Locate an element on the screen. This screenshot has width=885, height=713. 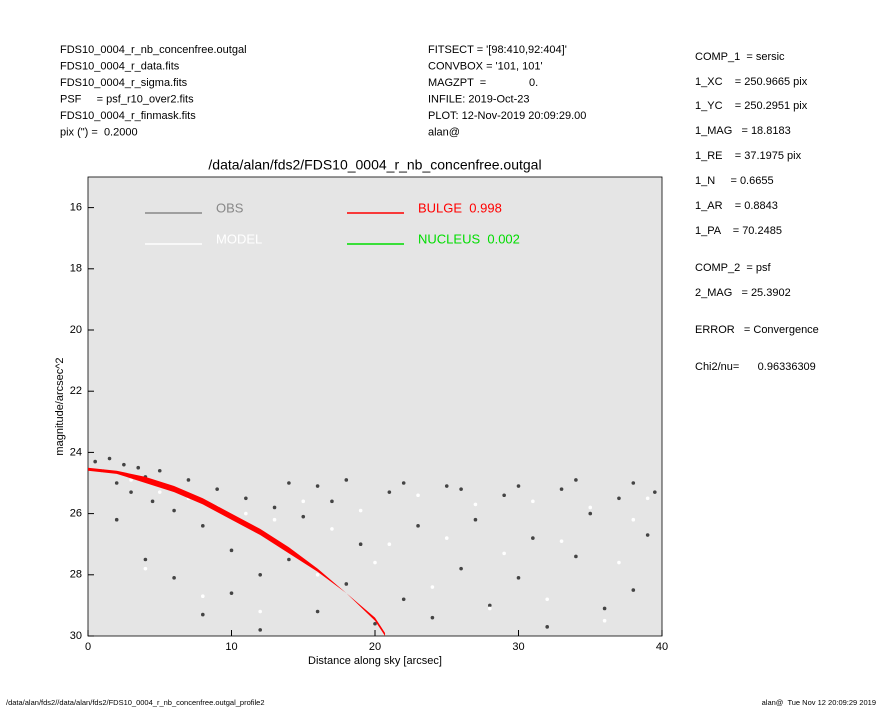
header-line: alan@ is located at coordinates (444, 132).